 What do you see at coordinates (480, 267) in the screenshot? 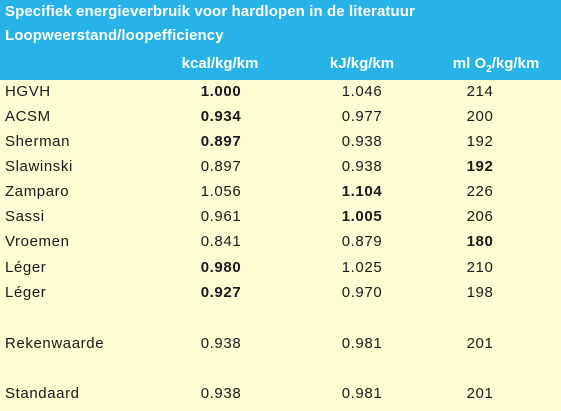
I see `o2-value: 210` at bounding box center [480, 267].